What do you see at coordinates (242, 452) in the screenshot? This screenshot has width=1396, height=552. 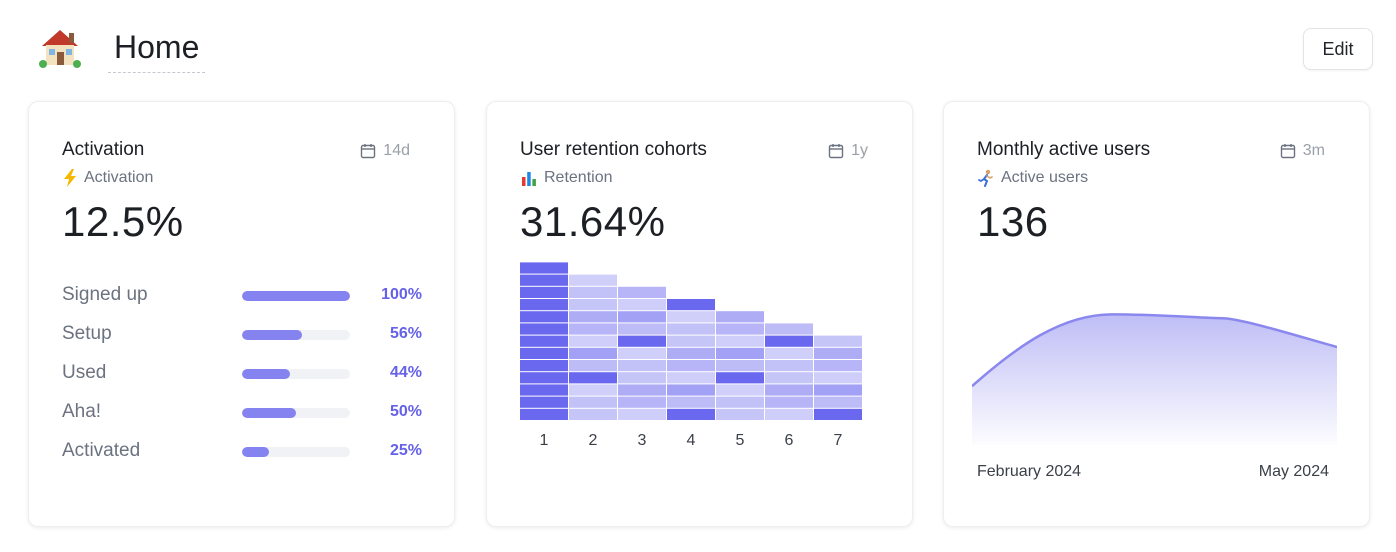 I see `funnel-step: Activated 25%` at bounding box center [242, 452].